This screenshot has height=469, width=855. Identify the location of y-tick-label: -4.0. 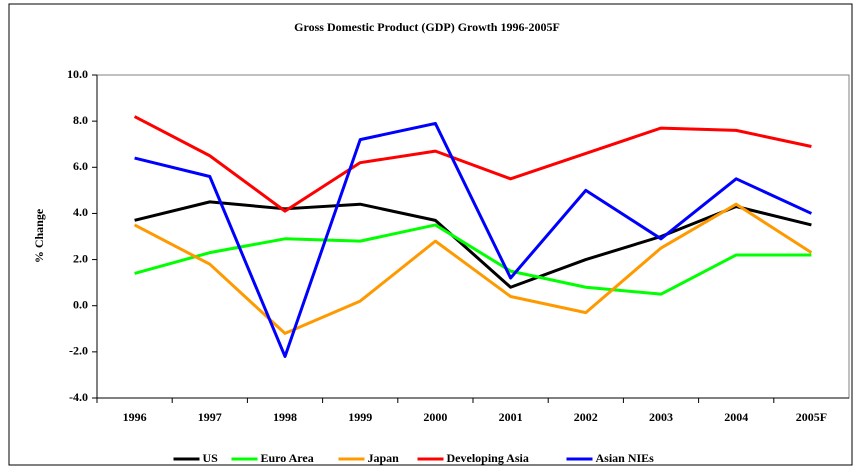
(78, 397).